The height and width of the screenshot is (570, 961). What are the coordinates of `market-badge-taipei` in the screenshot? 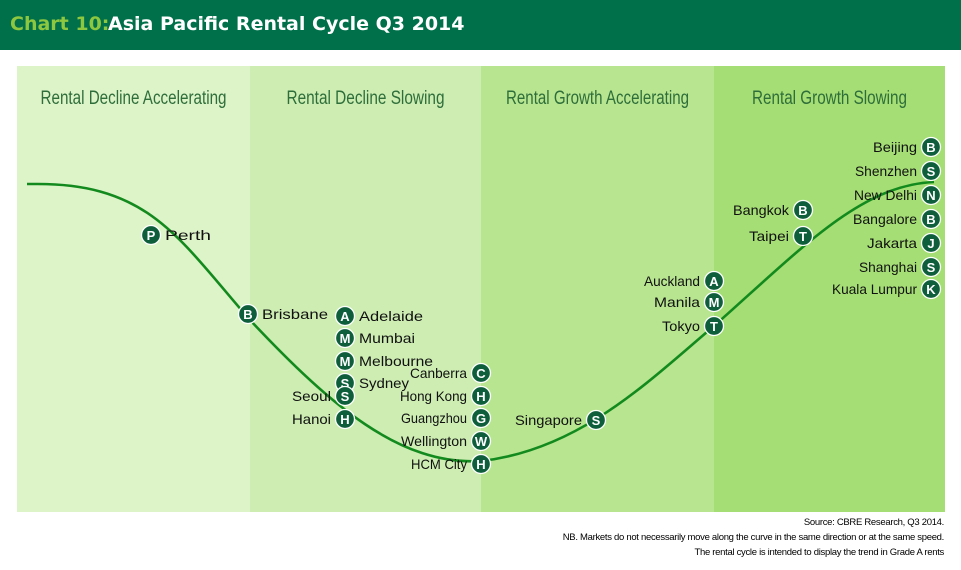 It's located at (803, 236).